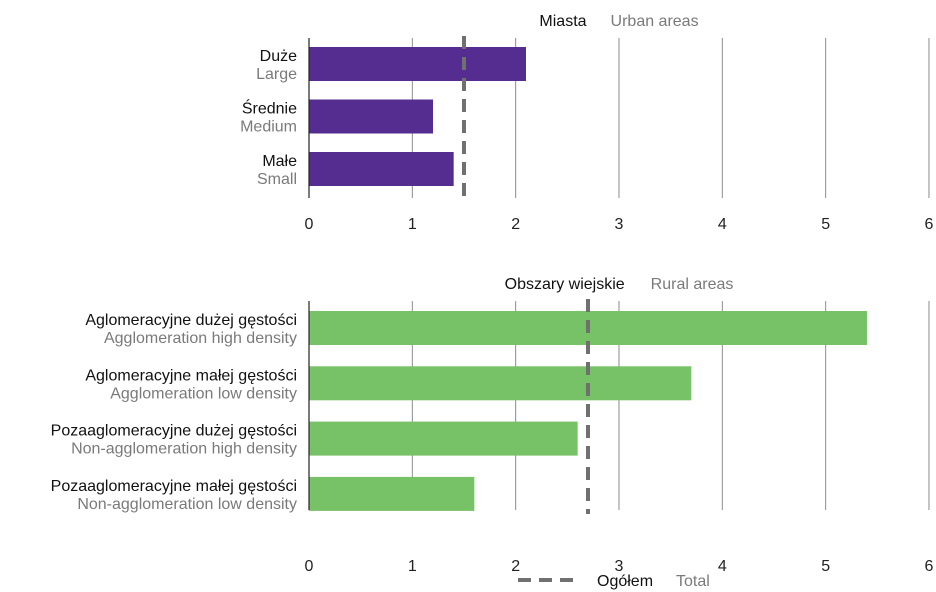 This screenshot has height=592, width=936. I want to click on urban-category-label-pl: Średnie, so click(269, 108).